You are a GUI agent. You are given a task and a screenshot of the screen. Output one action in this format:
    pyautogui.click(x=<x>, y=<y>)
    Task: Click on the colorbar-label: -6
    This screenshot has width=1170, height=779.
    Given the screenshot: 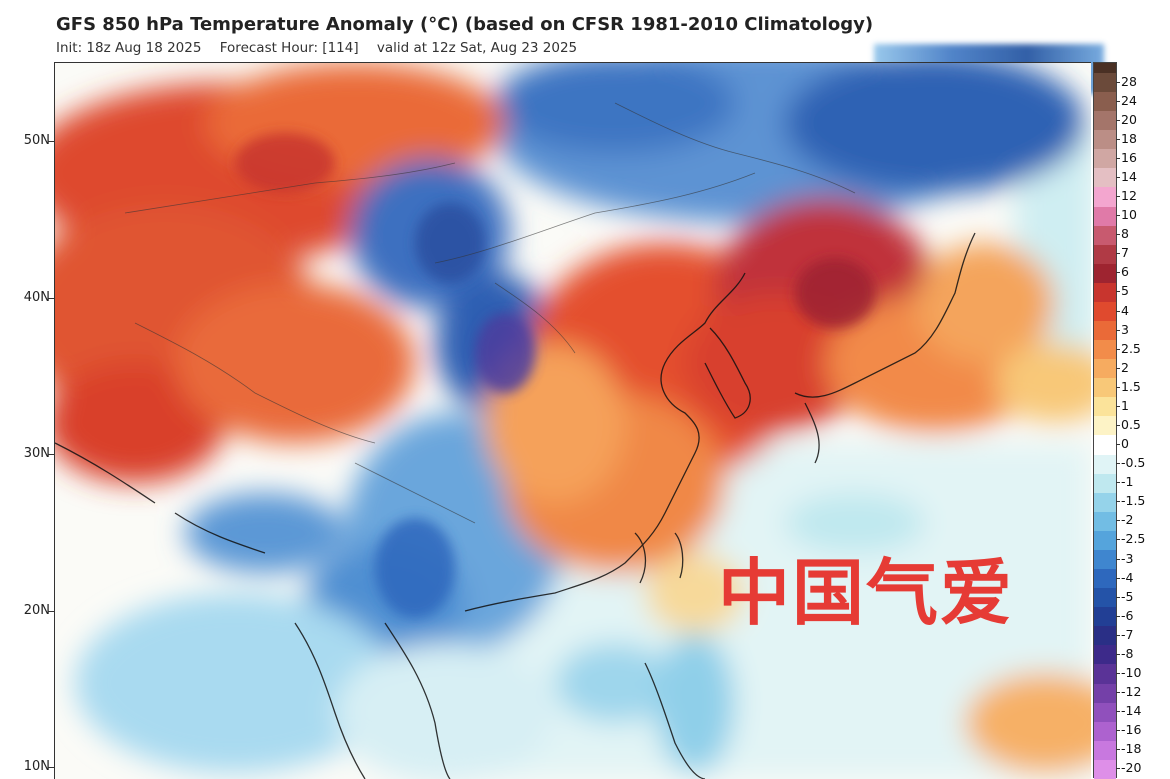 What is the action you would take?
    pyautogui.click(x=1127, y=615)
    